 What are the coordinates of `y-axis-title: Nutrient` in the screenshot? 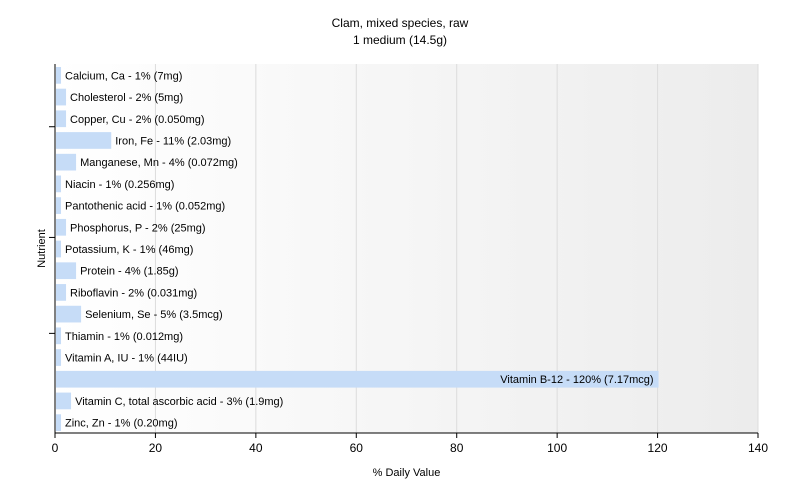 It's located at (42, 248).